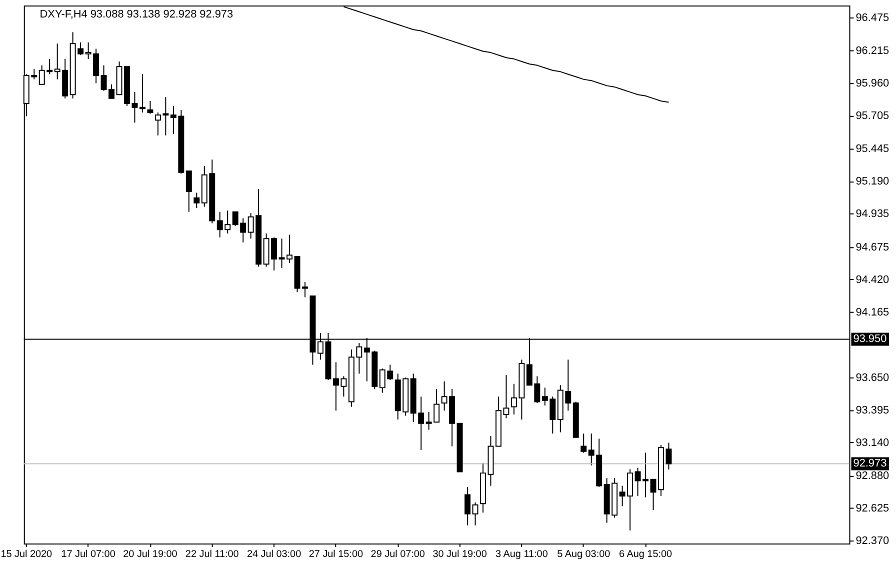  I want to click on y-tick-label: 93.650, so click(873, 378).